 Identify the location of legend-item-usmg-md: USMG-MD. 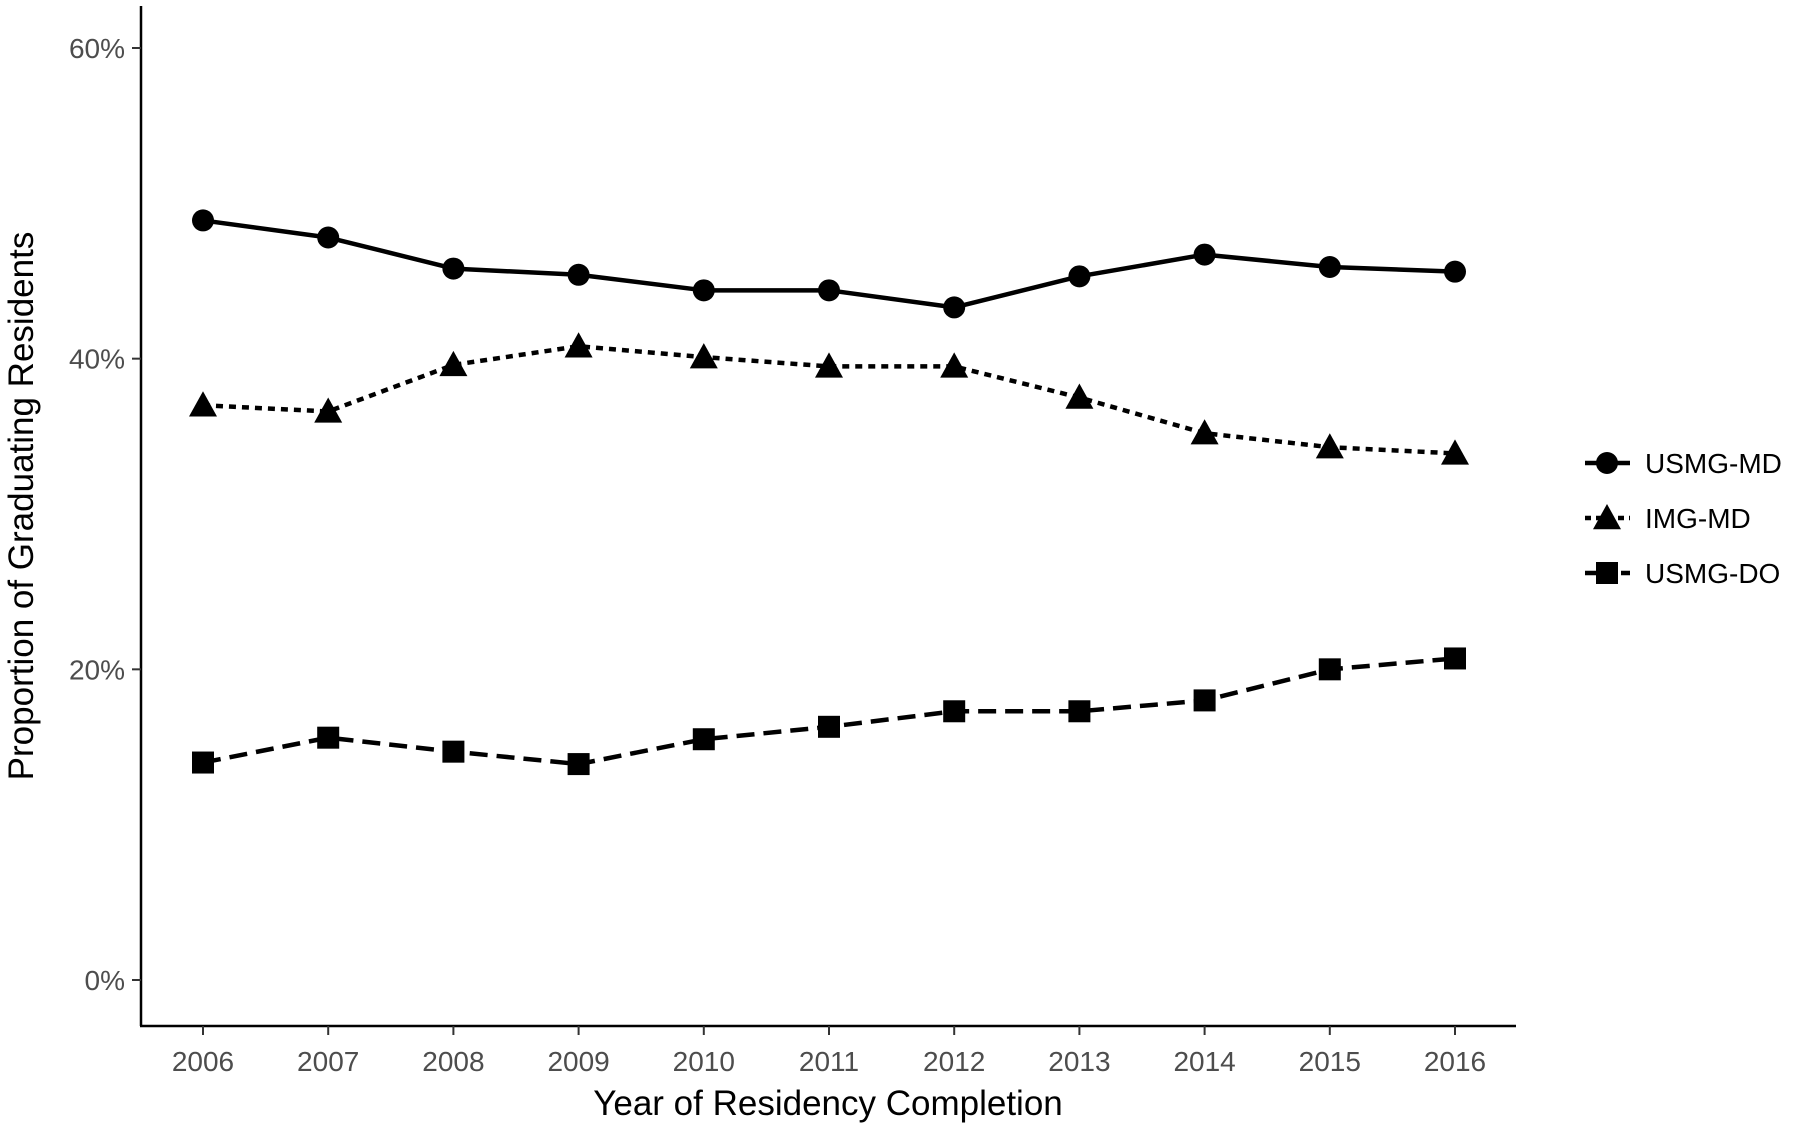
(1683, 463).